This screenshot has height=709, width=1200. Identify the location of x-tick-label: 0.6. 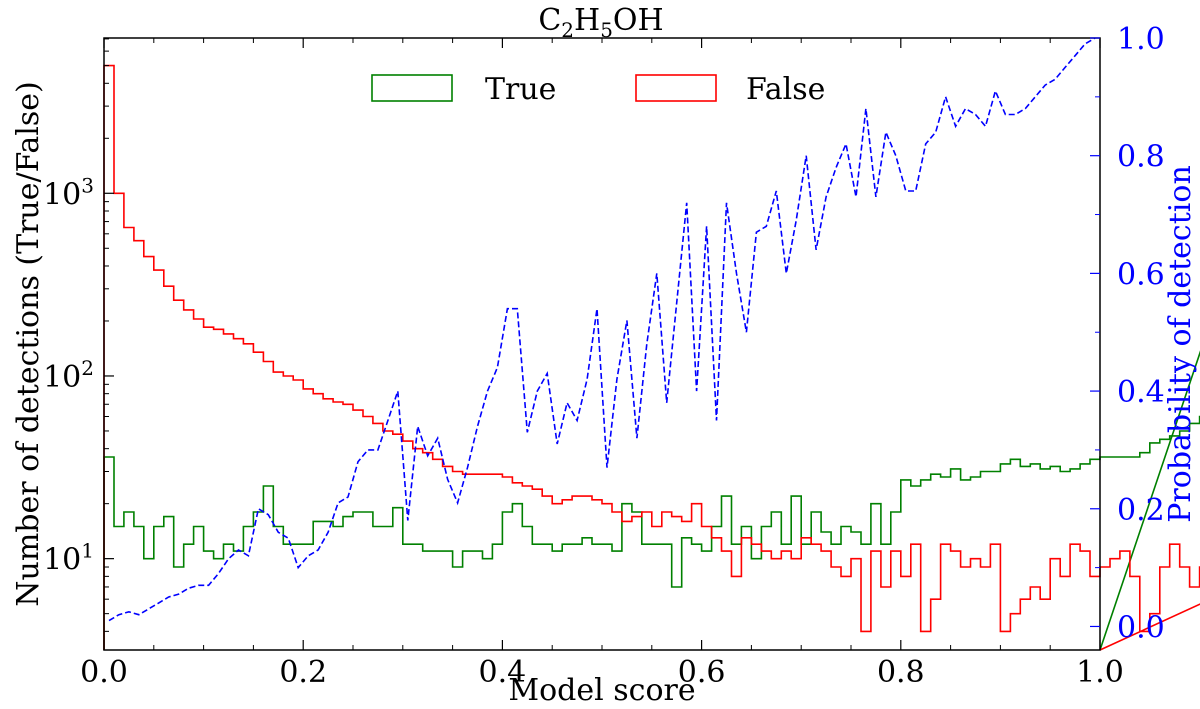
(702, 672).